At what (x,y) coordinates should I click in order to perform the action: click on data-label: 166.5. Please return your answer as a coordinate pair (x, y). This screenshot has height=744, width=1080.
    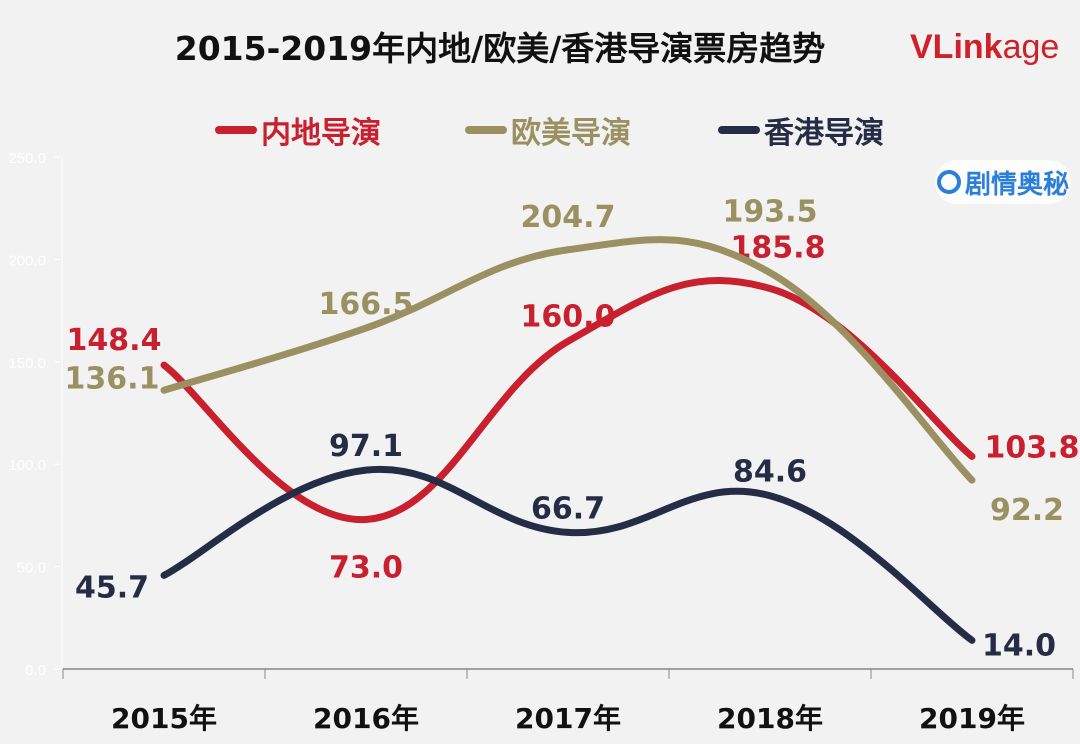
    Looking at the image, I should click on (366, 304).